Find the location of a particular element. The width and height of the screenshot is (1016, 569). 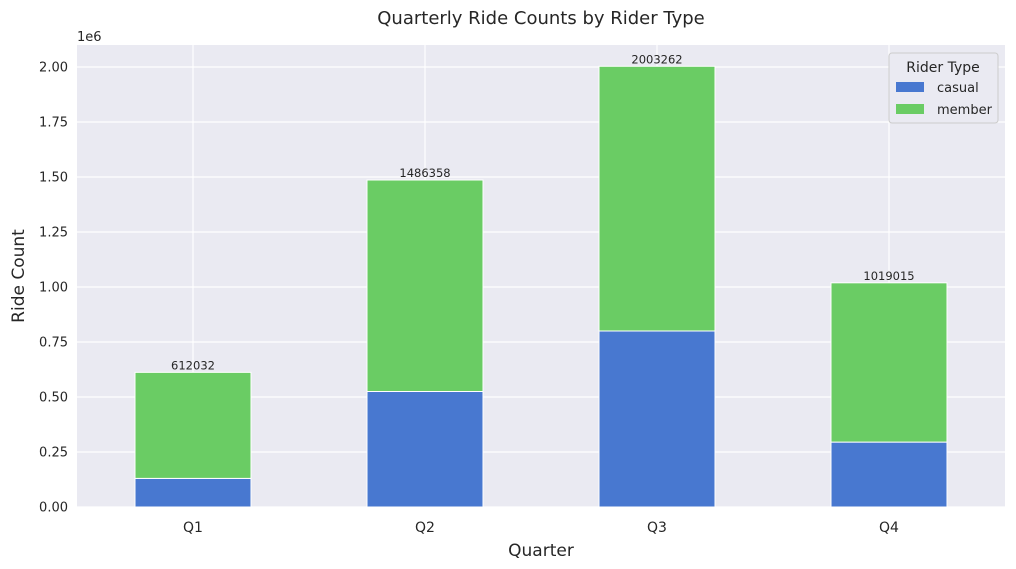

bar-casual-Q1 is located at coordinates (193, 492).